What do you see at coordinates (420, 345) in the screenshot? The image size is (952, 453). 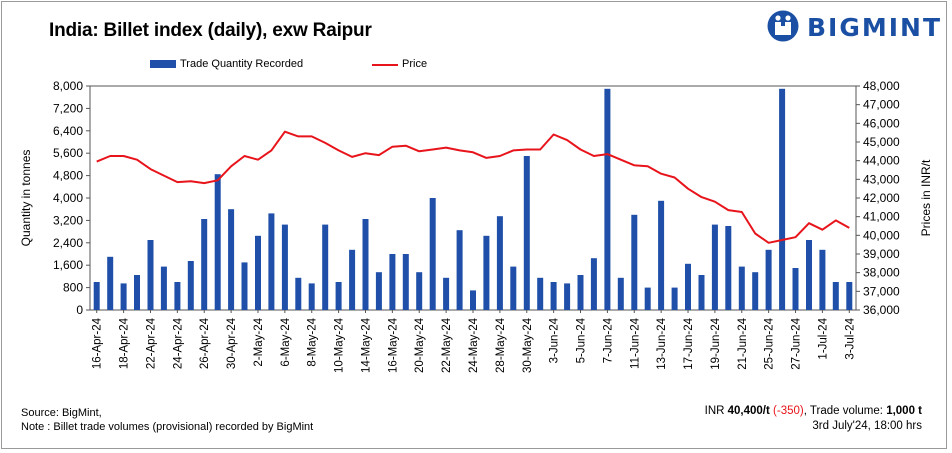 I see `x-tick-label: 20-May-24` at bounding box center [420, 345].